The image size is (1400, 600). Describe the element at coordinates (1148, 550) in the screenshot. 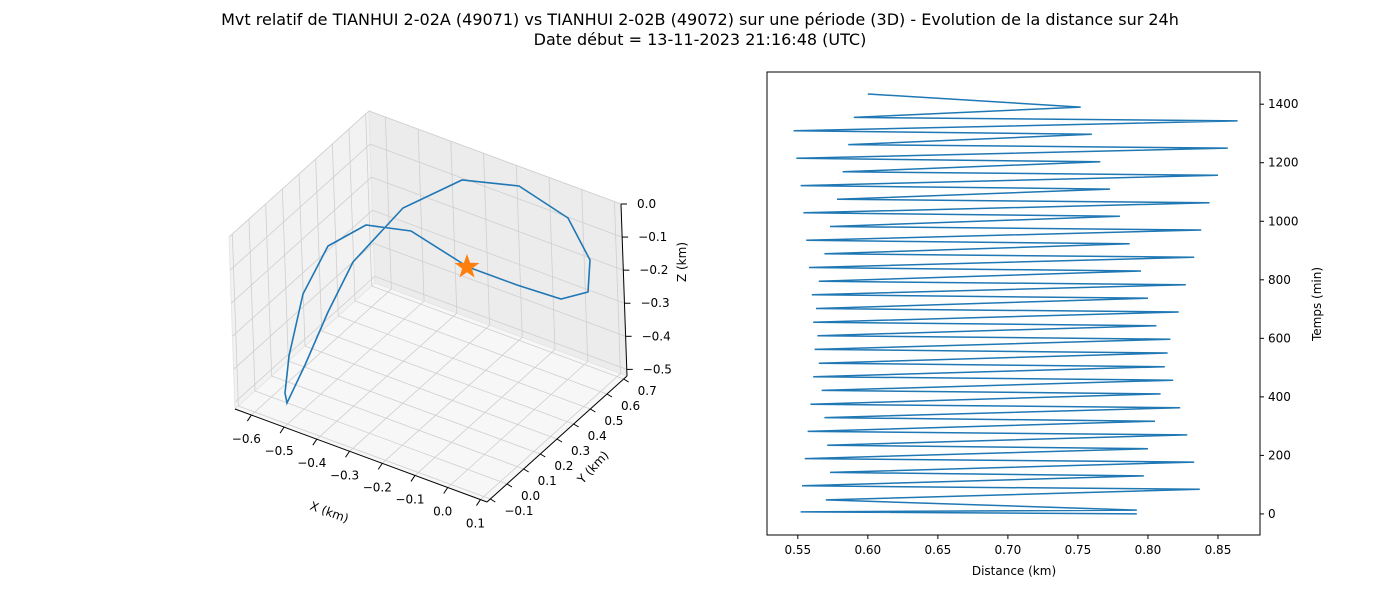

I see `x-tick-label: 0.80` at that location.